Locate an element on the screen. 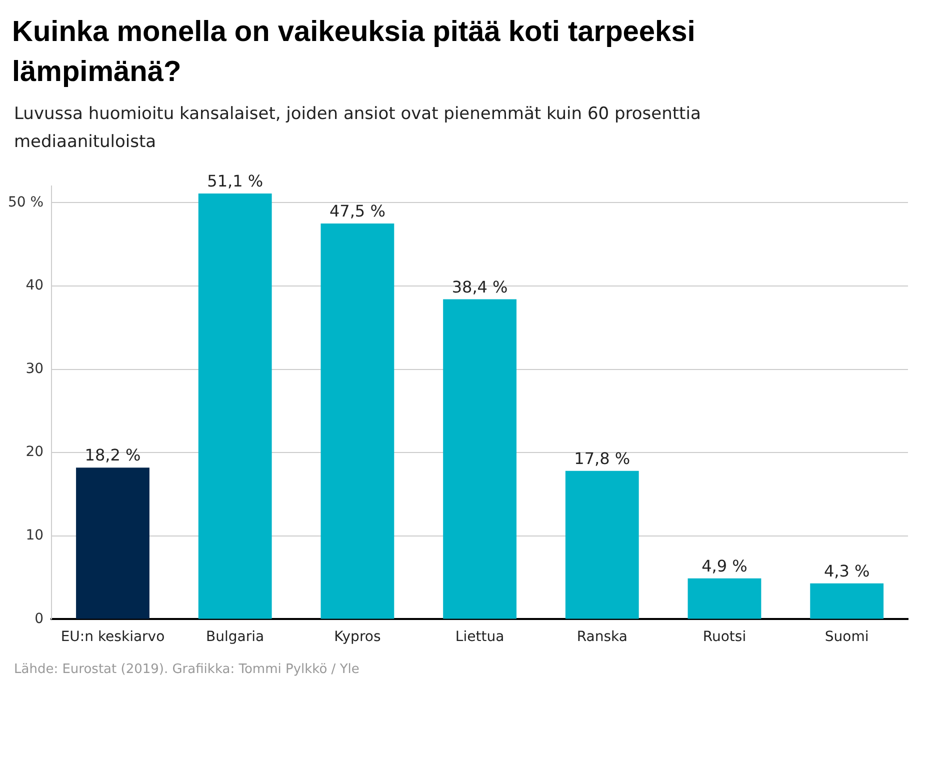 The image size is (930, 768). data-label: 47,5 % is located at coordinates (357, 211).